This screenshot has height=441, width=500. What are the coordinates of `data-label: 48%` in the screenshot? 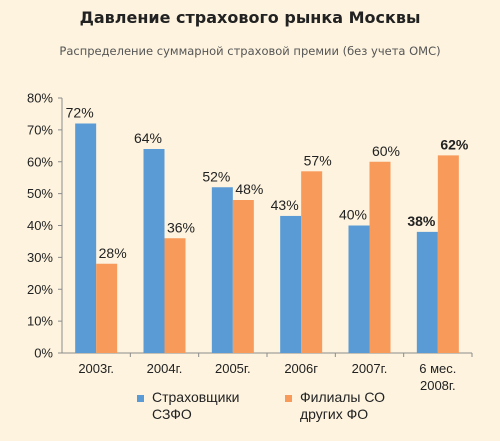 It's located at (249, 189).